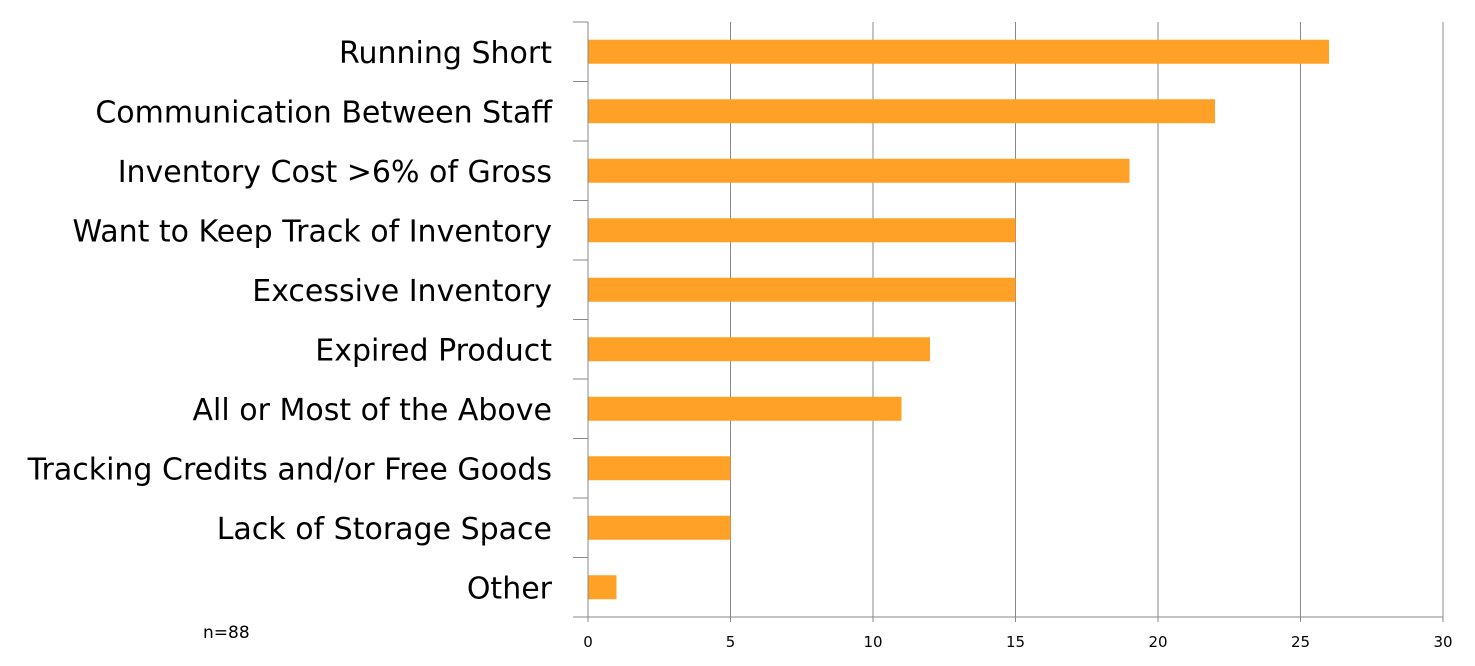  I want to click on category-label: Expired Product, so click(433, 350).